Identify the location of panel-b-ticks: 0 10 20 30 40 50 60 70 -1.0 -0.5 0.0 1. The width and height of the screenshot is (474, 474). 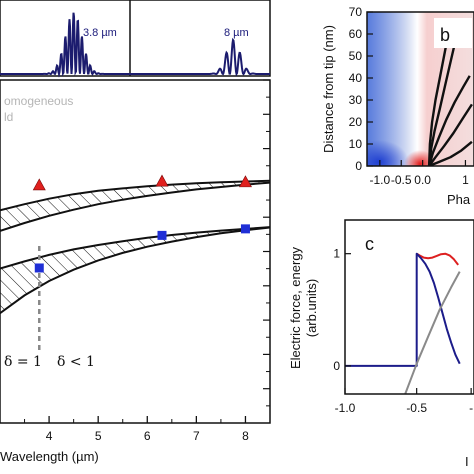
(409, 96).